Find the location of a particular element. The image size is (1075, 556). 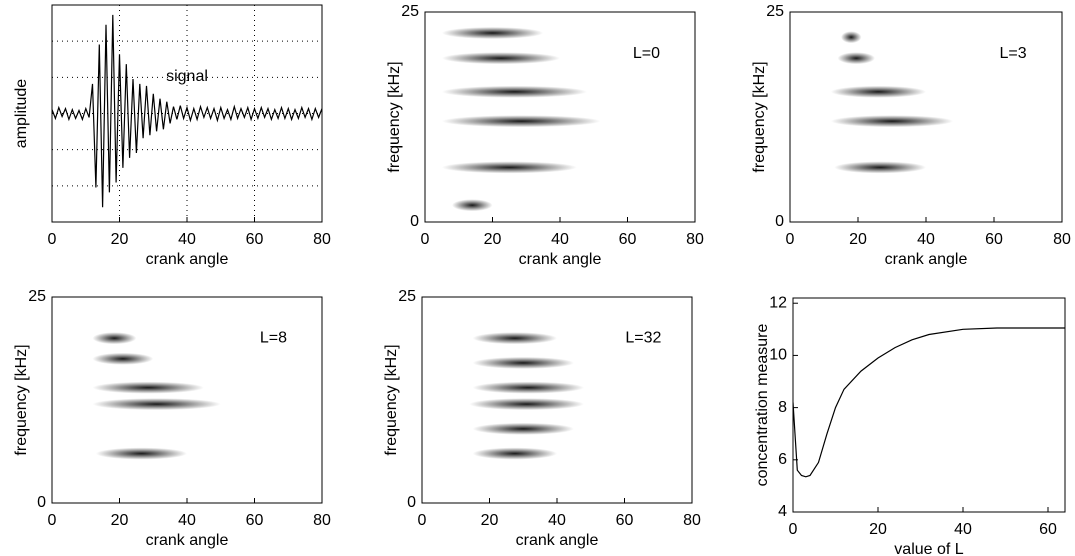

x-axis-label: value of L is located at coordinates (928, 548).